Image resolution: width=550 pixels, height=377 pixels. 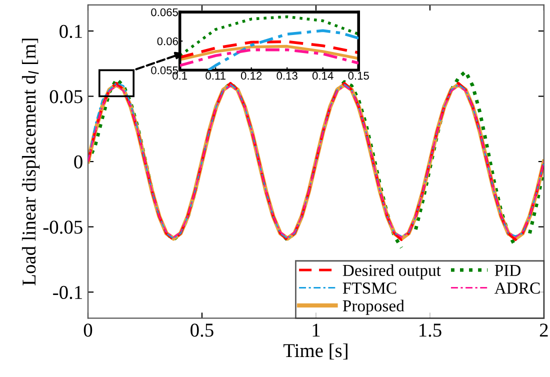 I want to click on x-tick-label: 0.14, so click(x=323, y=76).